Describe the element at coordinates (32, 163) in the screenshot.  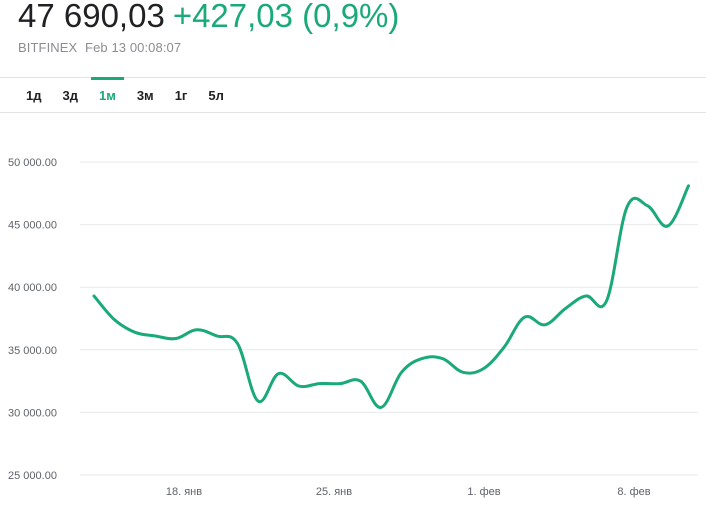
I see `y-tick-label: 50 000.00` at that location.